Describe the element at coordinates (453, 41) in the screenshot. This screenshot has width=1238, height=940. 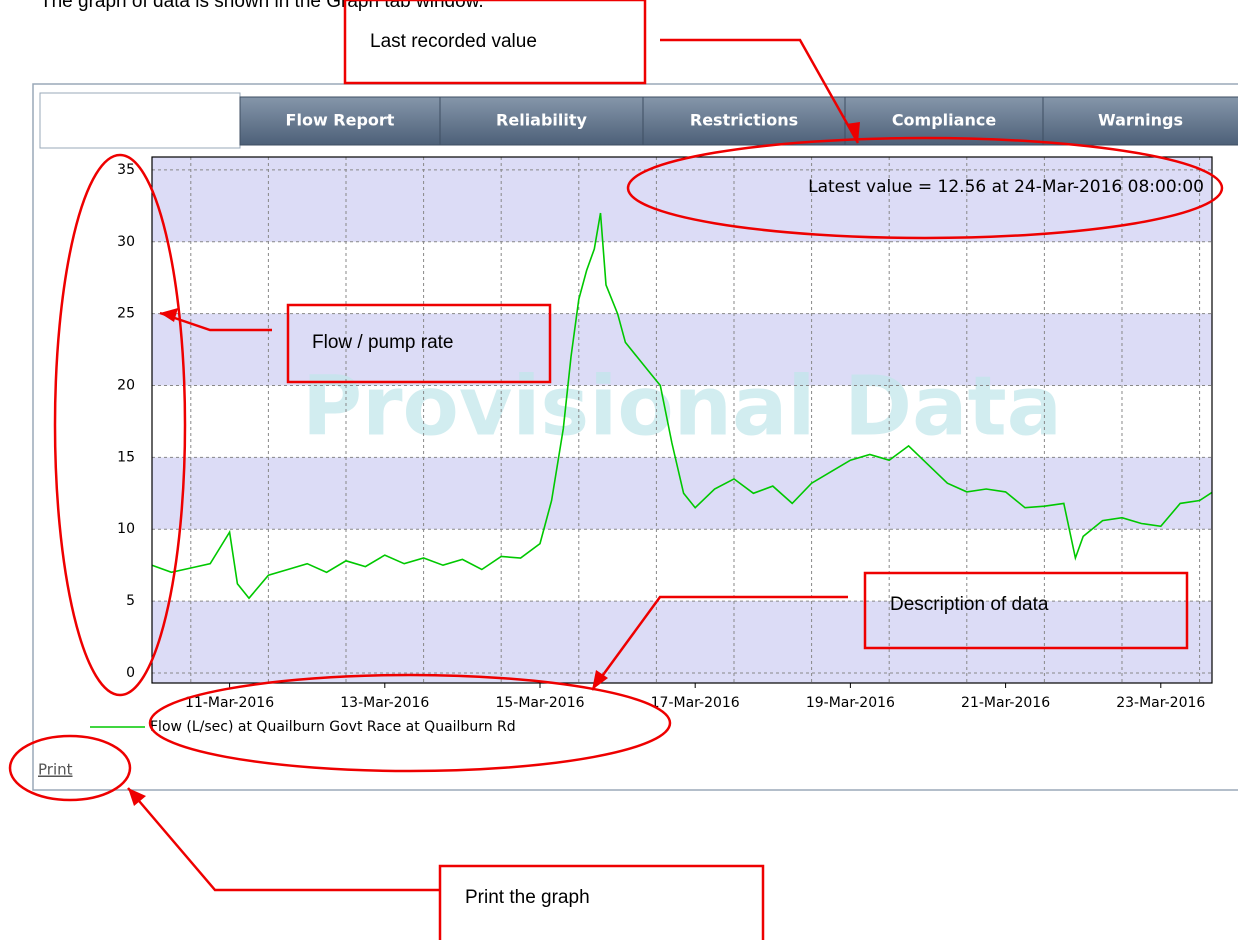
I see `callout-text: Last recorded value` at that location.